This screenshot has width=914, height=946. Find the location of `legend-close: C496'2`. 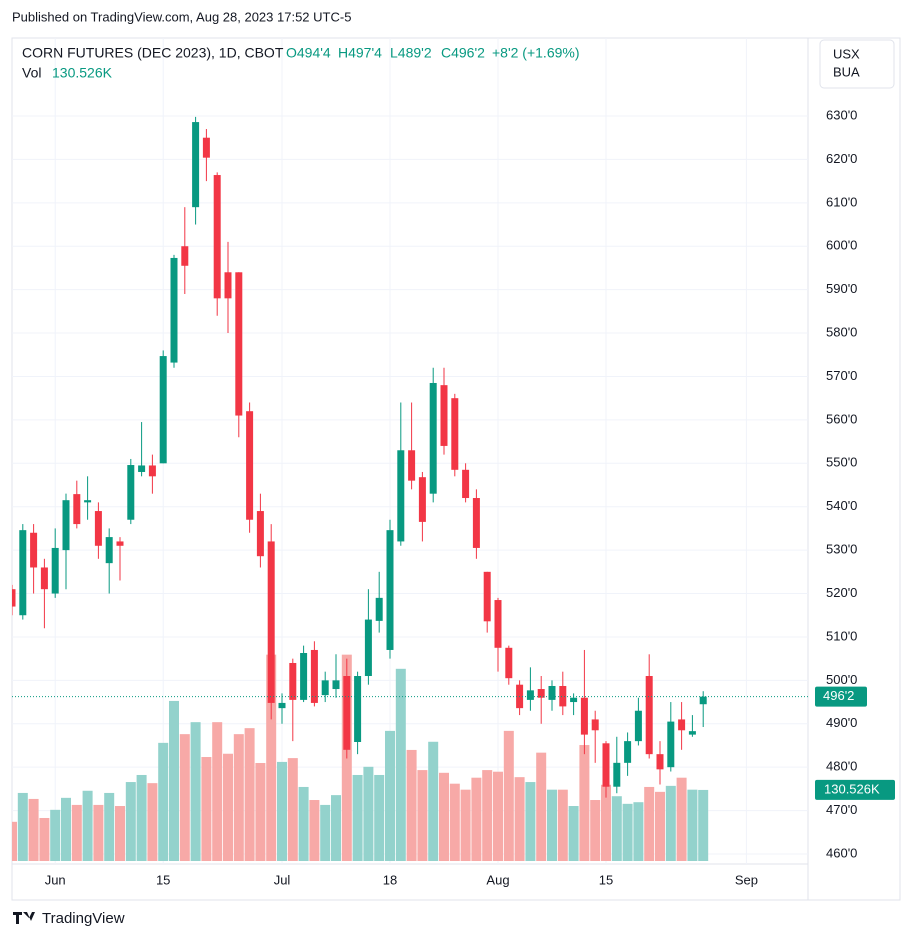

legend-close: C496'2 is located at coordinates (463, 53).